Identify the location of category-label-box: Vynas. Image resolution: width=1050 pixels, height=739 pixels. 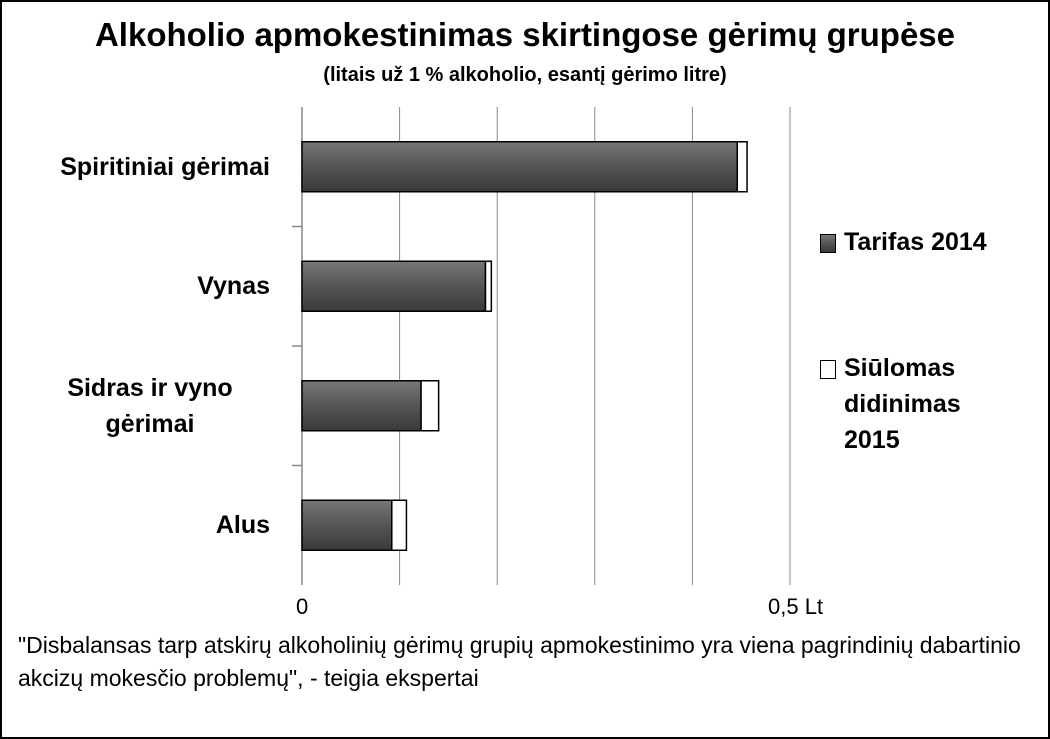
(136, 286).